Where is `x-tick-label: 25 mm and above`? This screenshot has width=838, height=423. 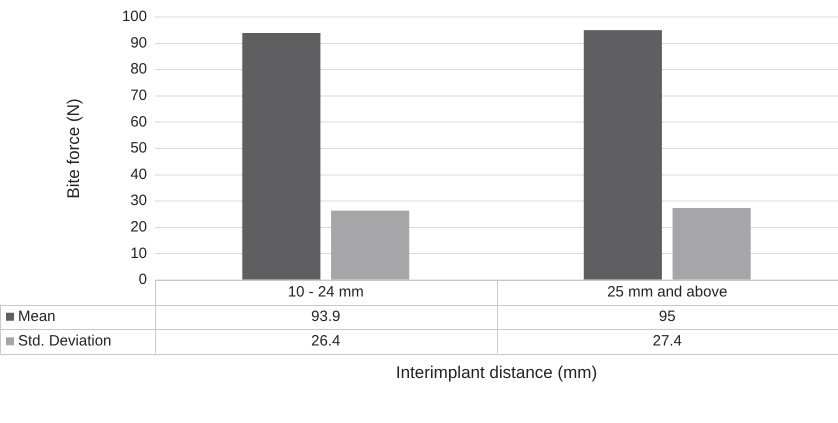
x-tick-label: 25 mm and above is located at coordinates (667, 291).